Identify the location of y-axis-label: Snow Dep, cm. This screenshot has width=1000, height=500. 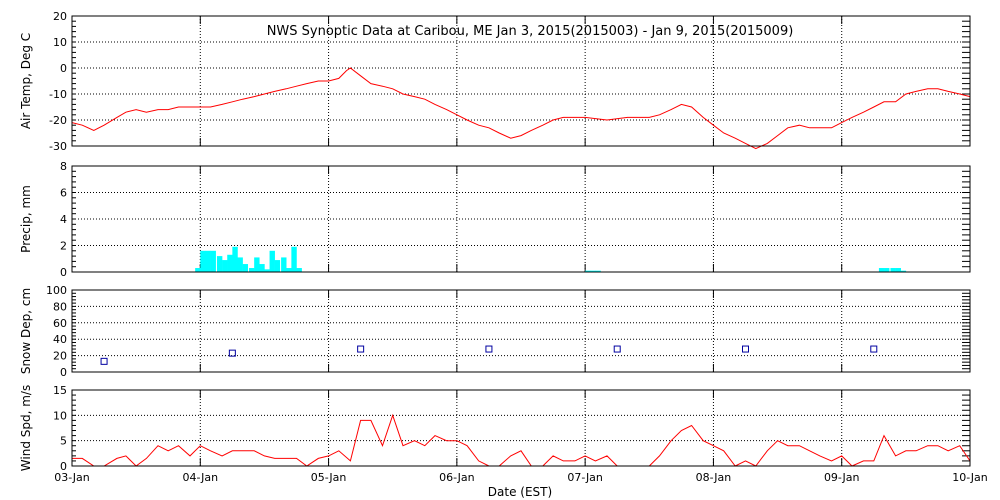
(26, 331).